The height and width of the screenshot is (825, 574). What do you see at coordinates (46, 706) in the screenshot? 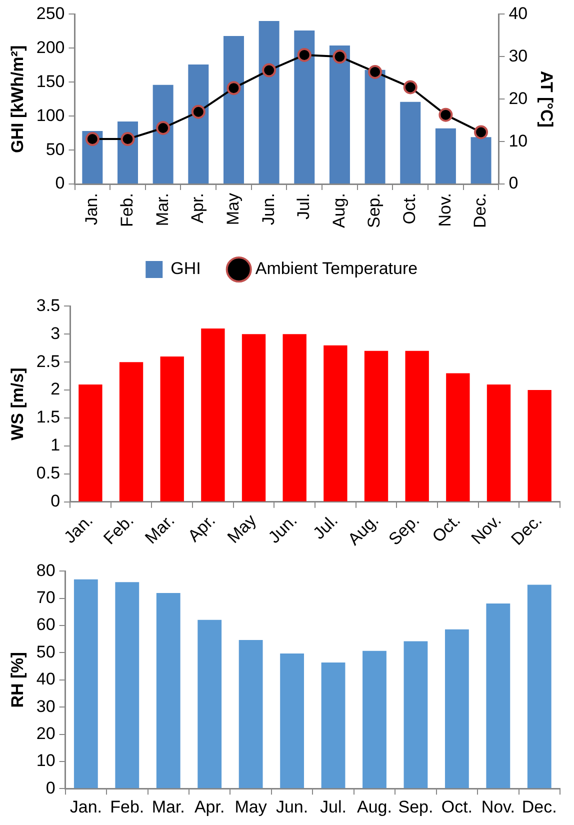
I see `y-tick-label: 30` at bounding box center [46, 706].